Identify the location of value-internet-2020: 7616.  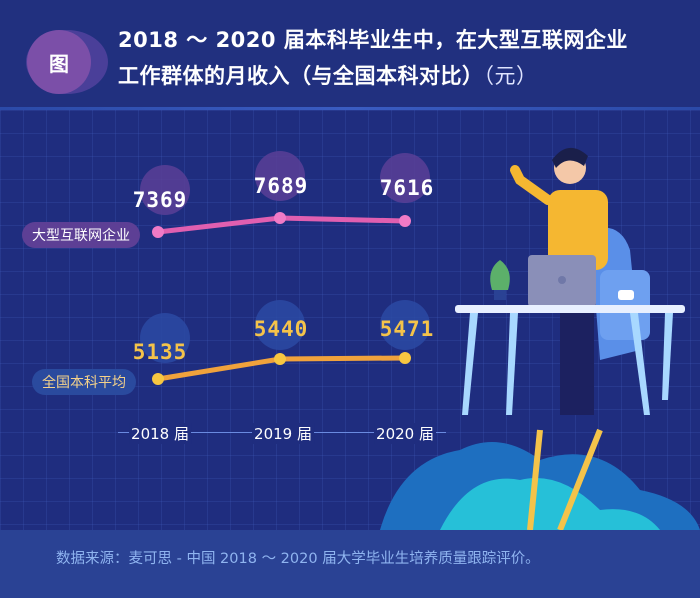
(407, 188).